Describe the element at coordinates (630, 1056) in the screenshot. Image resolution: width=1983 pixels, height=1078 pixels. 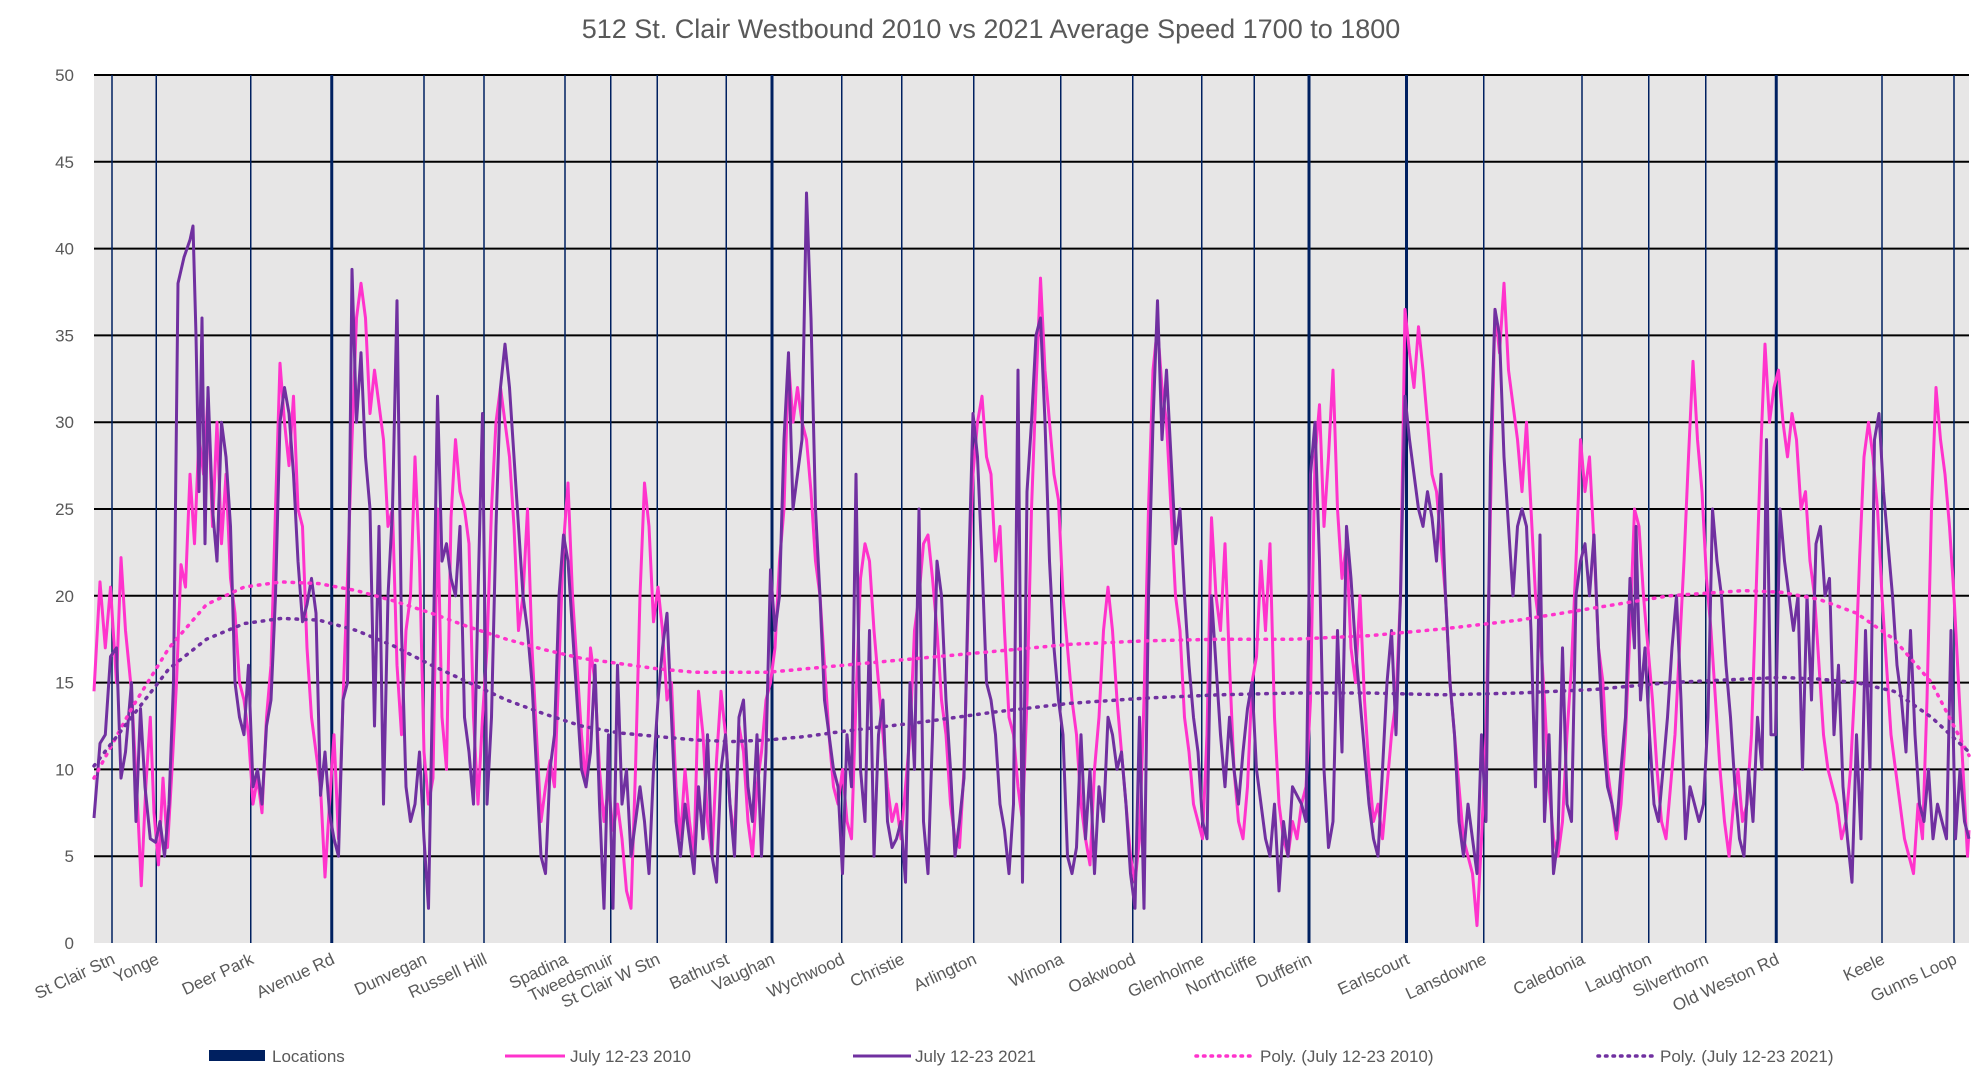
I see `legend-label: July 12-23 2010` at that location.